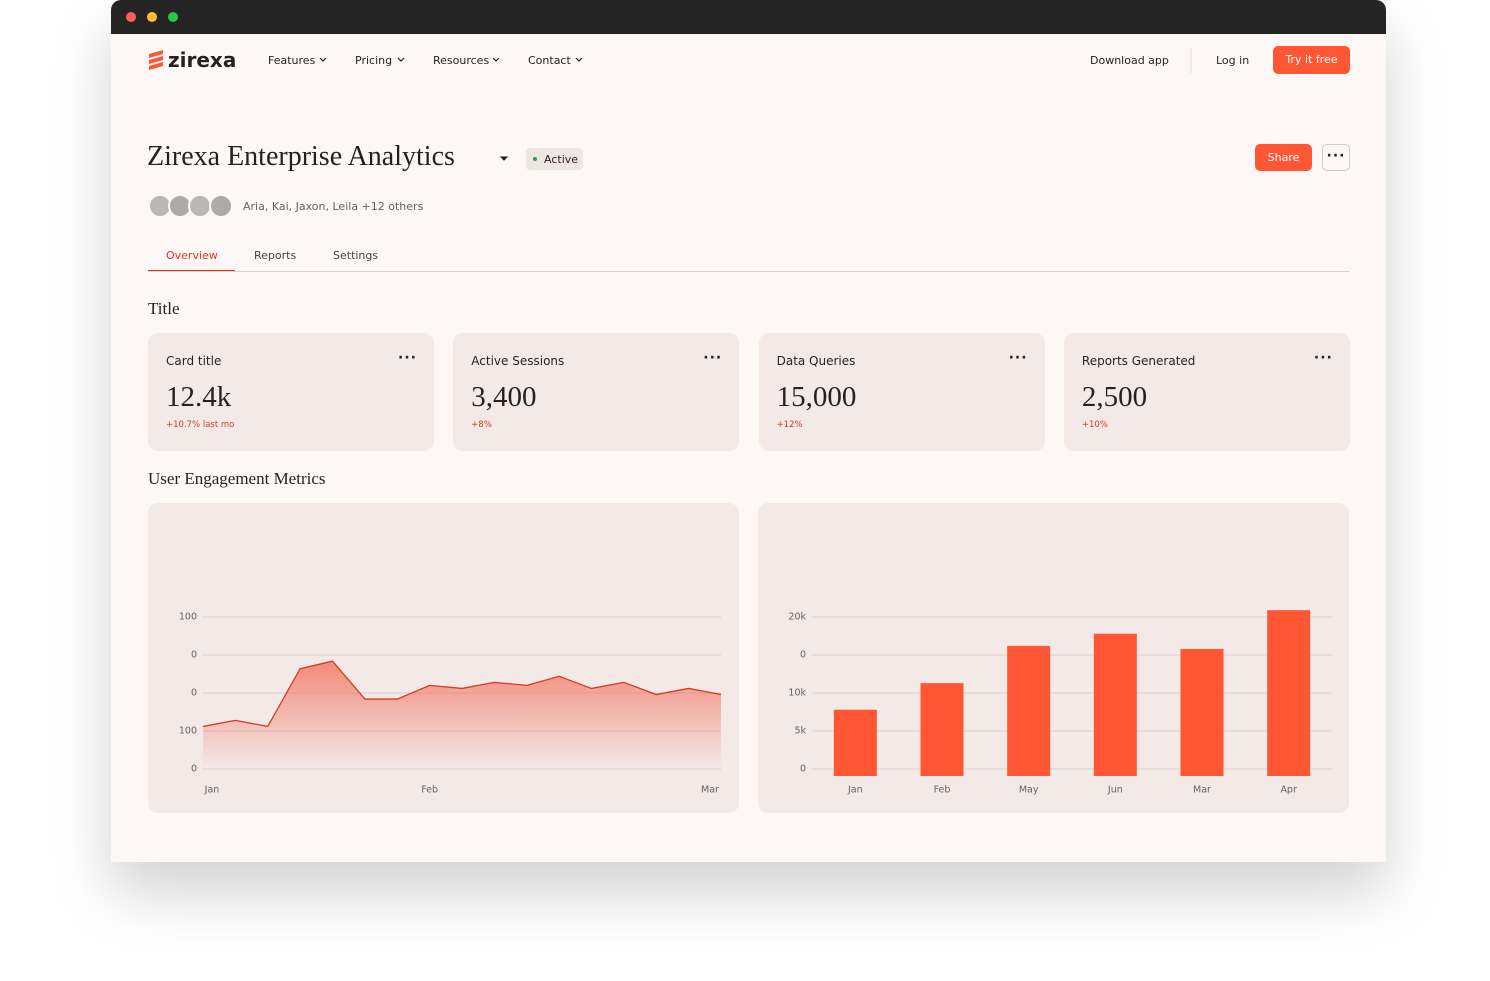 This screenshot has height=981, width=1490. What do you see at coordinates (561, 159) in the screenshot?
I see `status-text: Active` at bounding box center [561, 159].